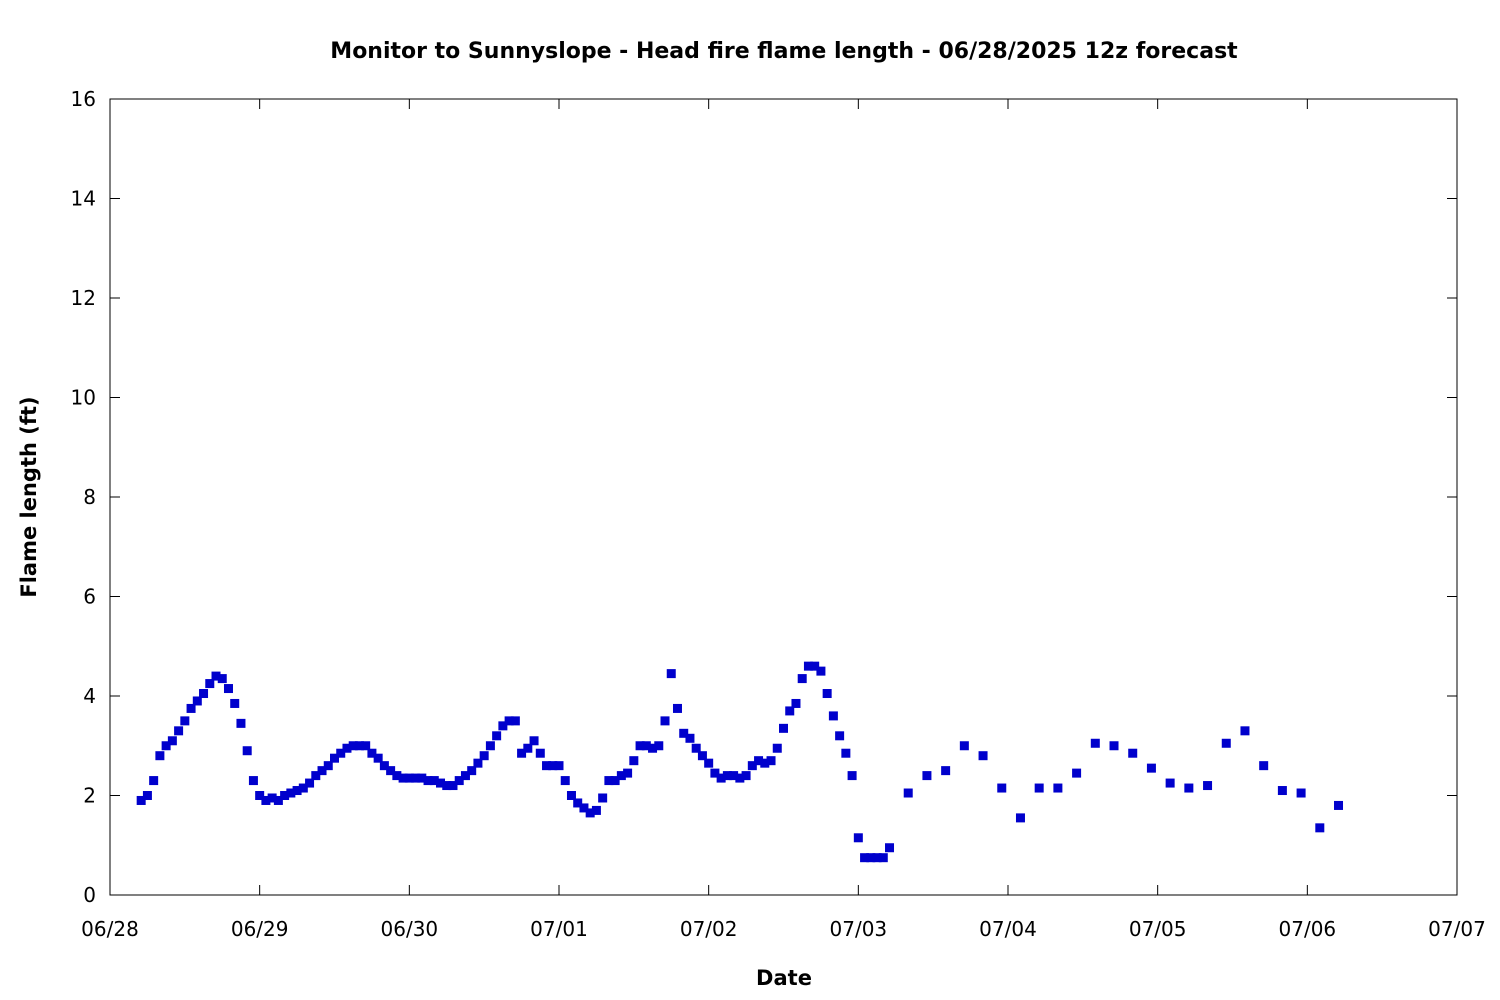 This screenshot has width=1500, height=1000. I want to click on y-tick-label: 10, so click(83, 398).